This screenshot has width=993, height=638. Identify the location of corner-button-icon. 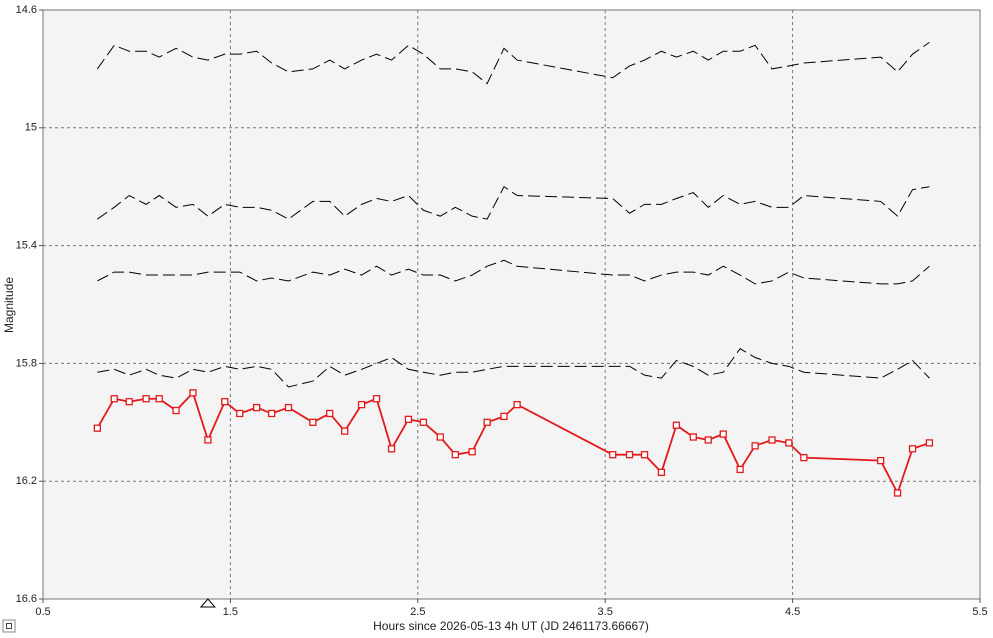
(9, 626).